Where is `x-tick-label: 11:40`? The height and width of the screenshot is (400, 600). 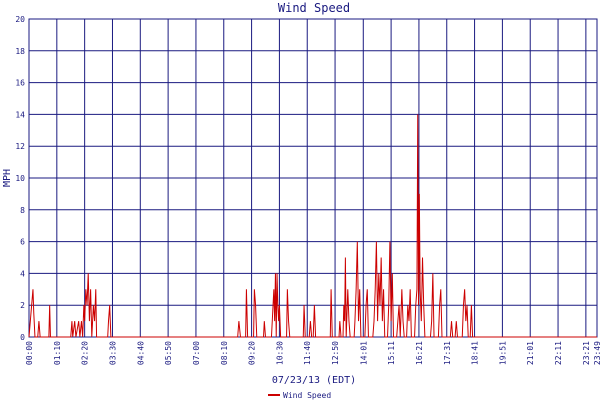 x-tick-label: 11:40 is located at coordinates (307, 353).